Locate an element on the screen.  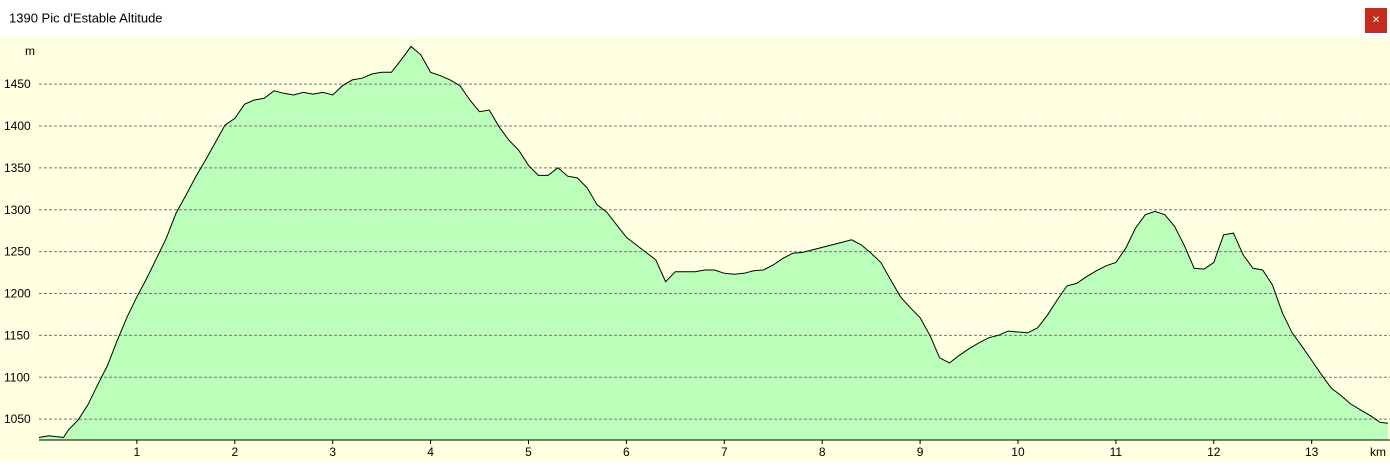
title-bar is located at coordinates (695, 19).